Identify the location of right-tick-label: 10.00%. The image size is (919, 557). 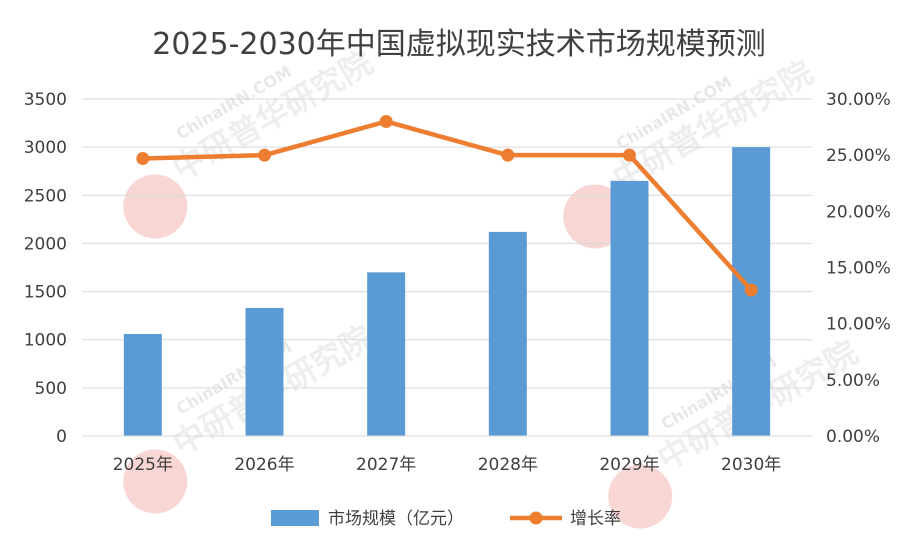
(858, 325).